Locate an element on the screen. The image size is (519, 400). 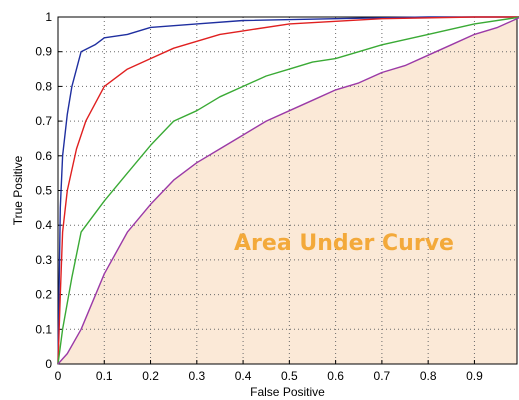
x-tick-label: 0.1 is located at coordinates (104, 376).